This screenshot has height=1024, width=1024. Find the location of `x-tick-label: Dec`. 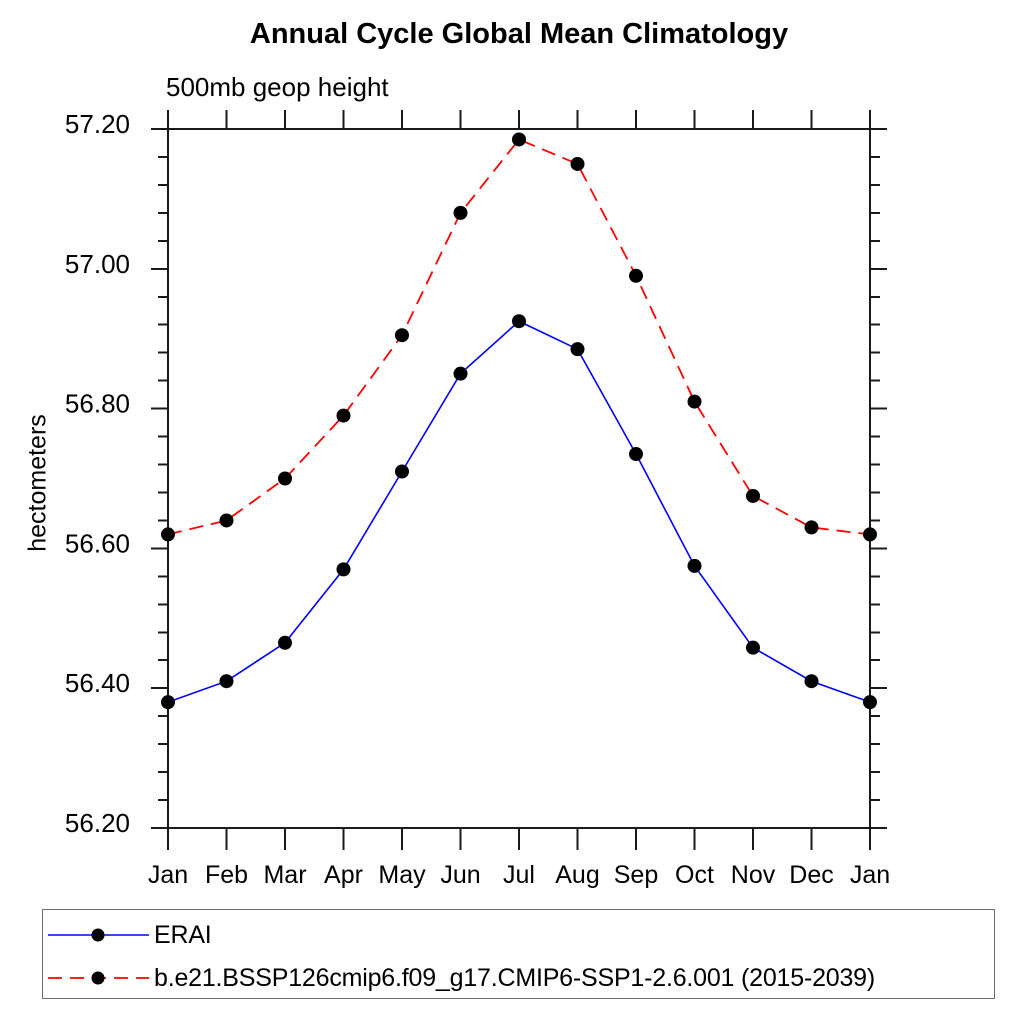

x-tick-label: Dec is located at coordinates (811, 875).